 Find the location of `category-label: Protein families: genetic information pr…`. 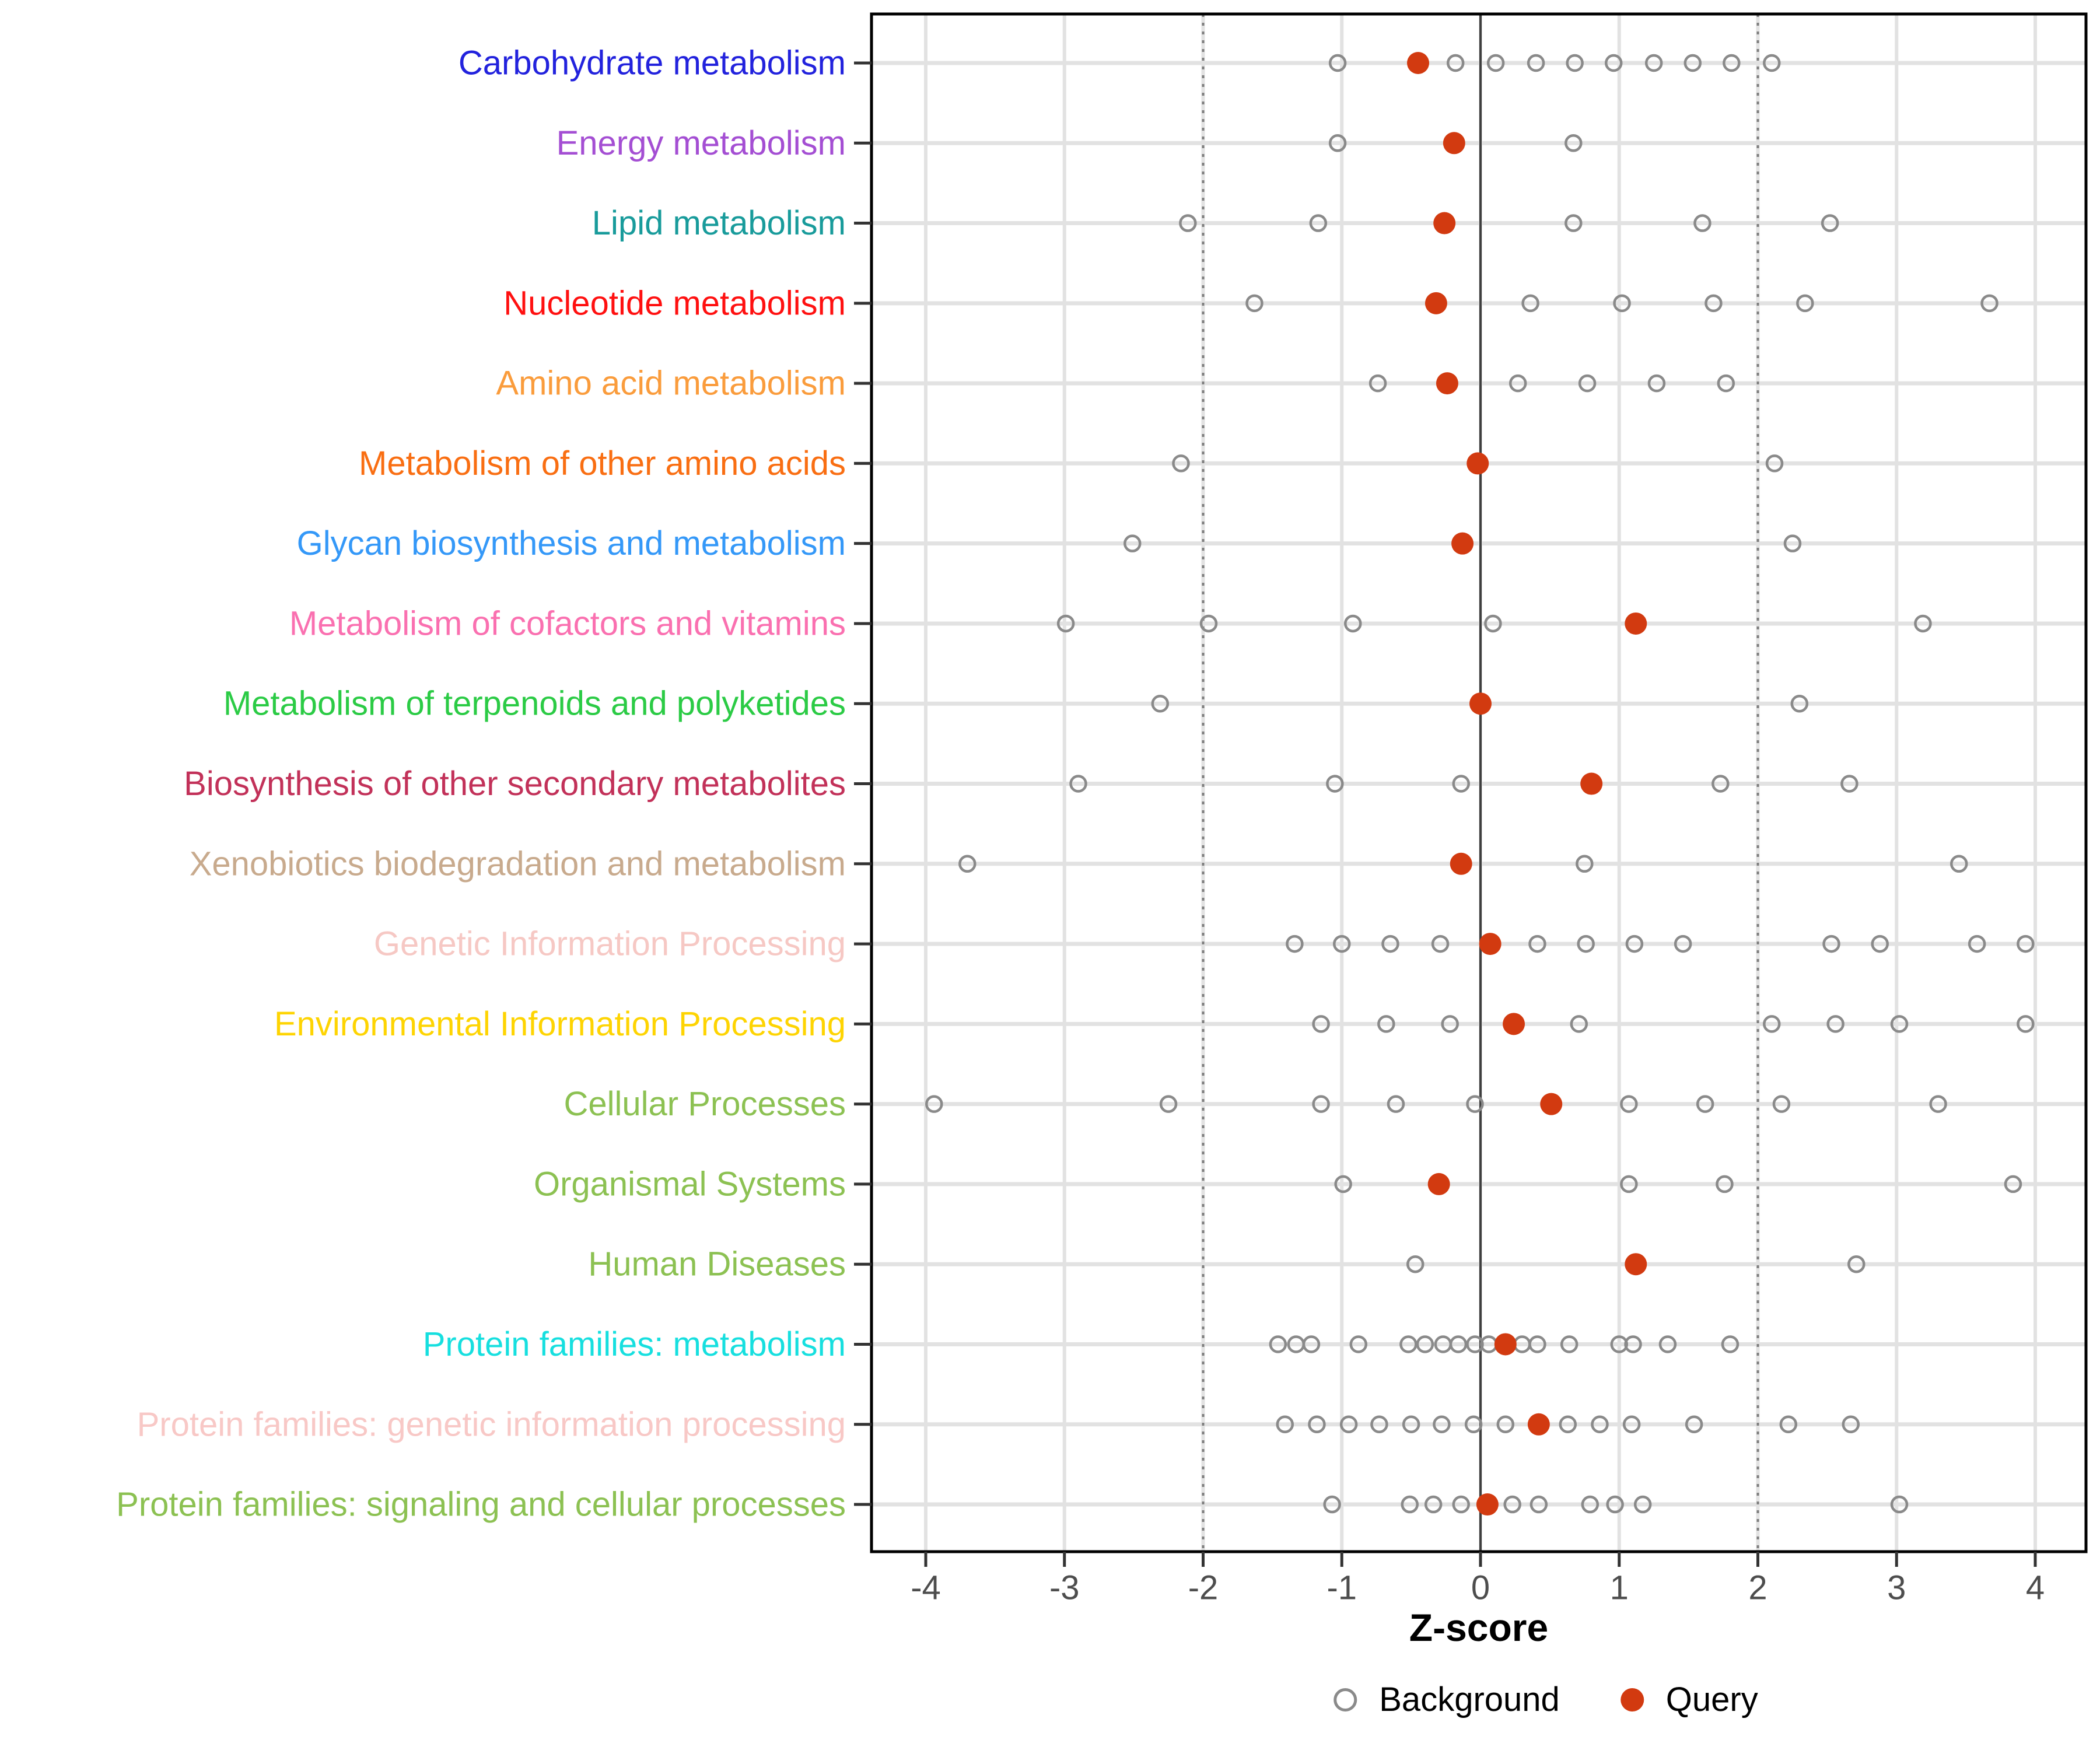

category-label: Protein families: genetic information pr… is located at coordinates (491, 1424).